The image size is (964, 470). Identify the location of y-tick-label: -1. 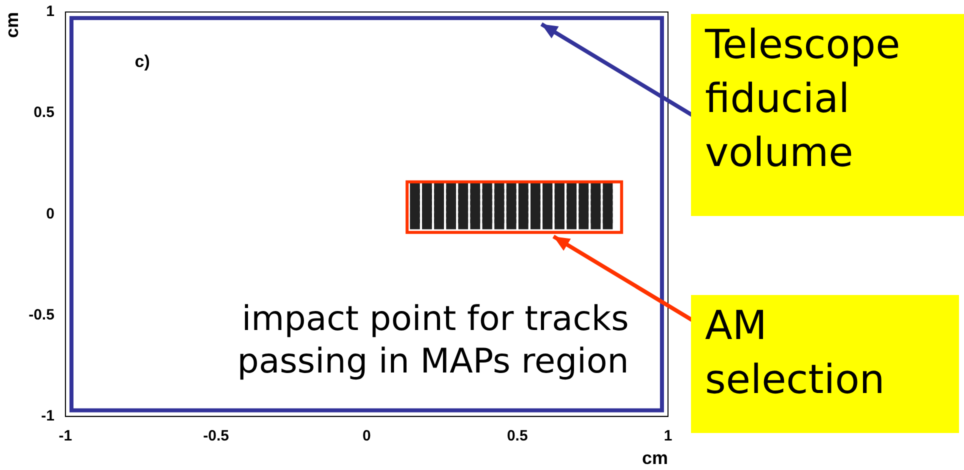
(47, 416).